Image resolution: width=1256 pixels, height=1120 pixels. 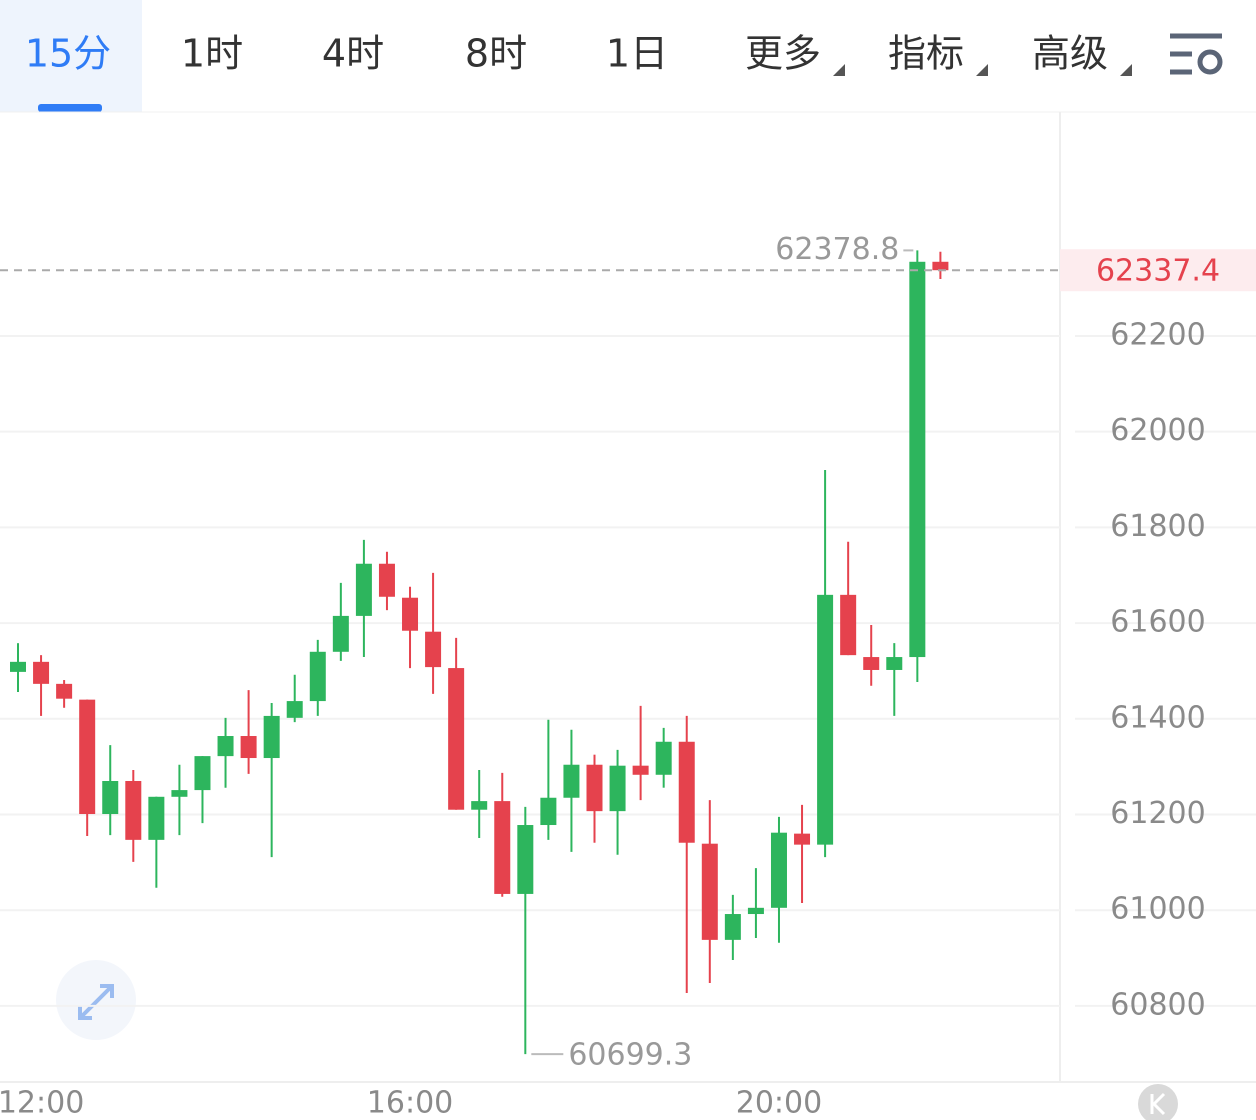 What do you see at coordinates (410, 1103) in the screenshot?
I see `x-tick-label: 16:00` at bounding box center [410, 1103].